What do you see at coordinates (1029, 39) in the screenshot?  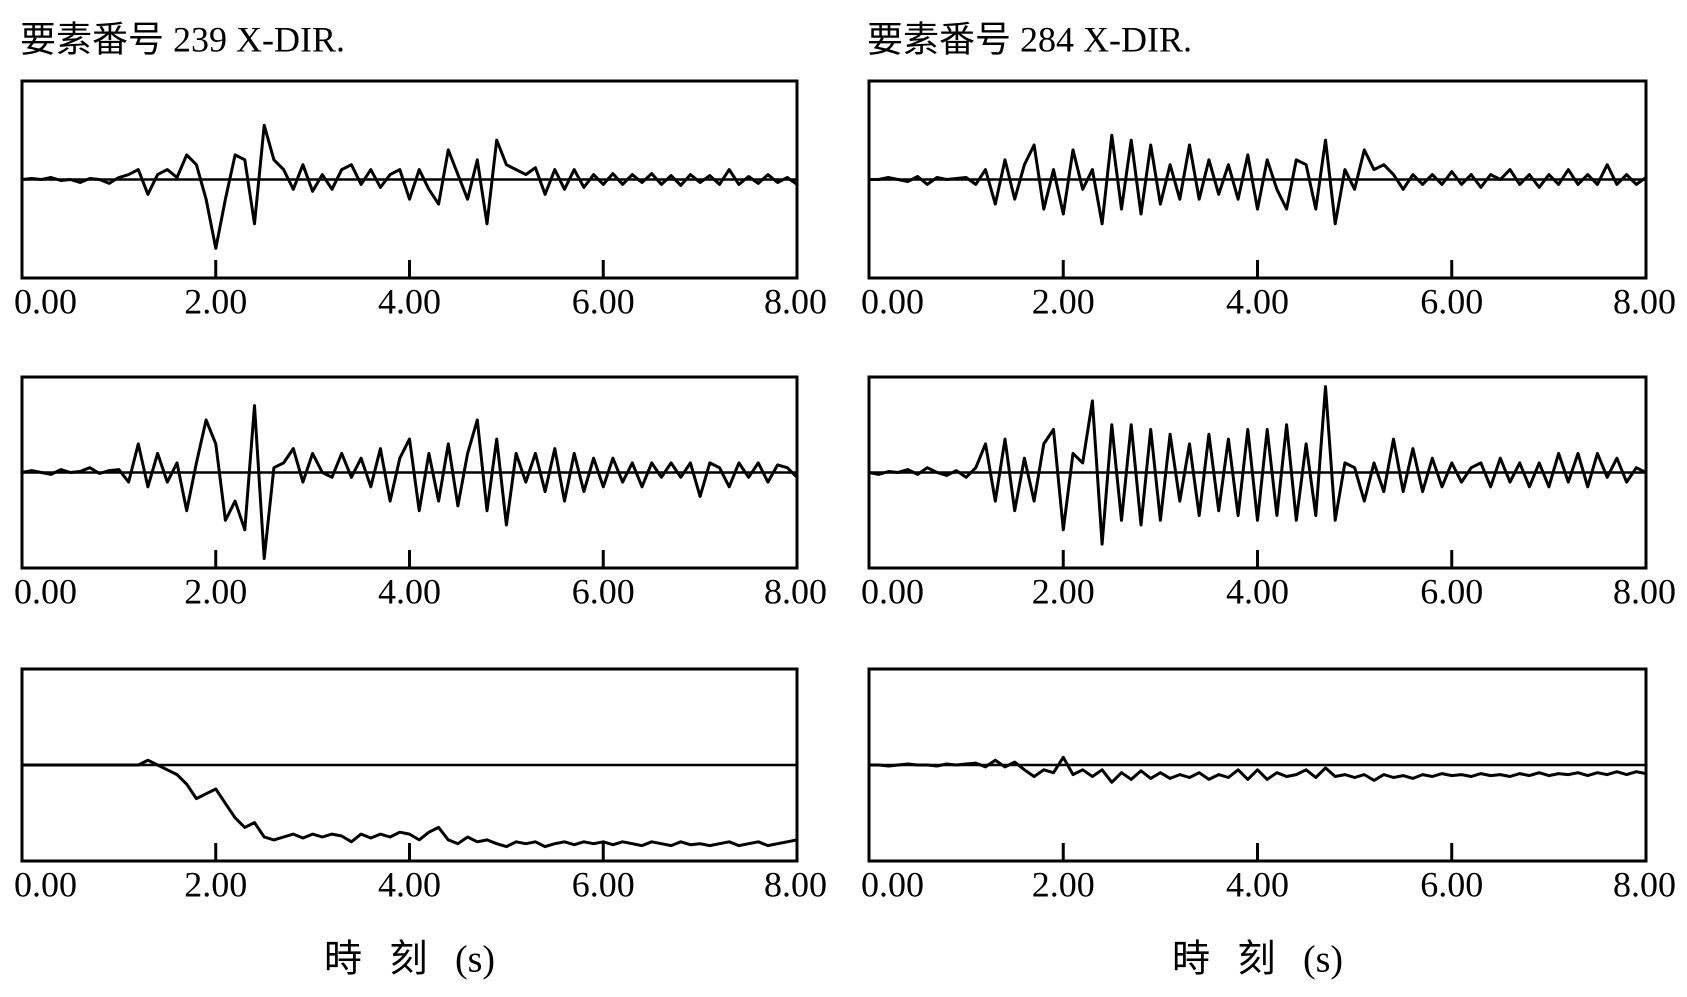 I see `panel-title: 要素番号 284 X-DIR.` at bounding box center [1029, 39].